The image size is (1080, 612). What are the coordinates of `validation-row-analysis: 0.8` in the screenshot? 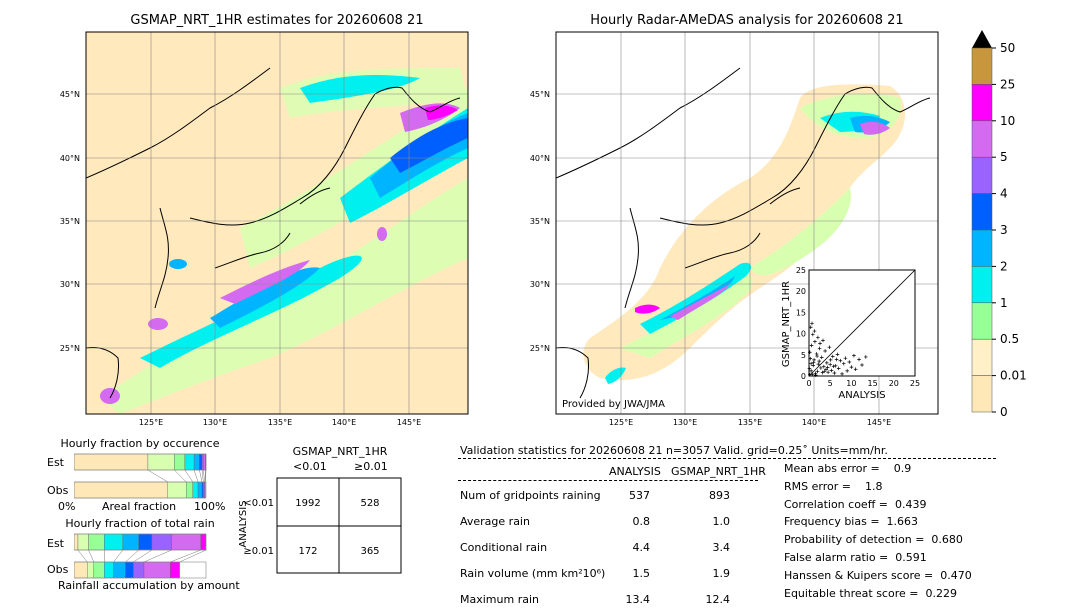 It's located at (641, 521).